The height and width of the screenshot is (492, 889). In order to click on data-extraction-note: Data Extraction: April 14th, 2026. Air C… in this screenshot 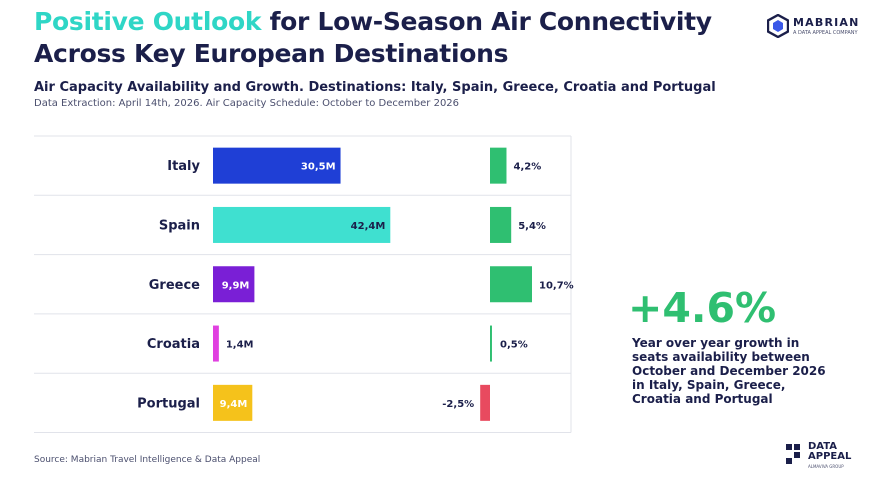, I will do `click(247, 103)`.